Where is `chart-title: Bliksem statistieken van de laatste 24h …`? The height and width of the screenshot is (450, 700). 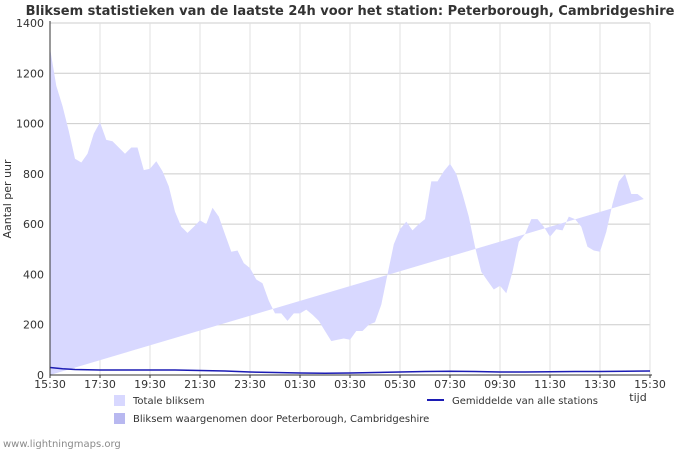
chart-title: Bliksem statistieken van de laatste 24h … is located at coordinates (350, 11).